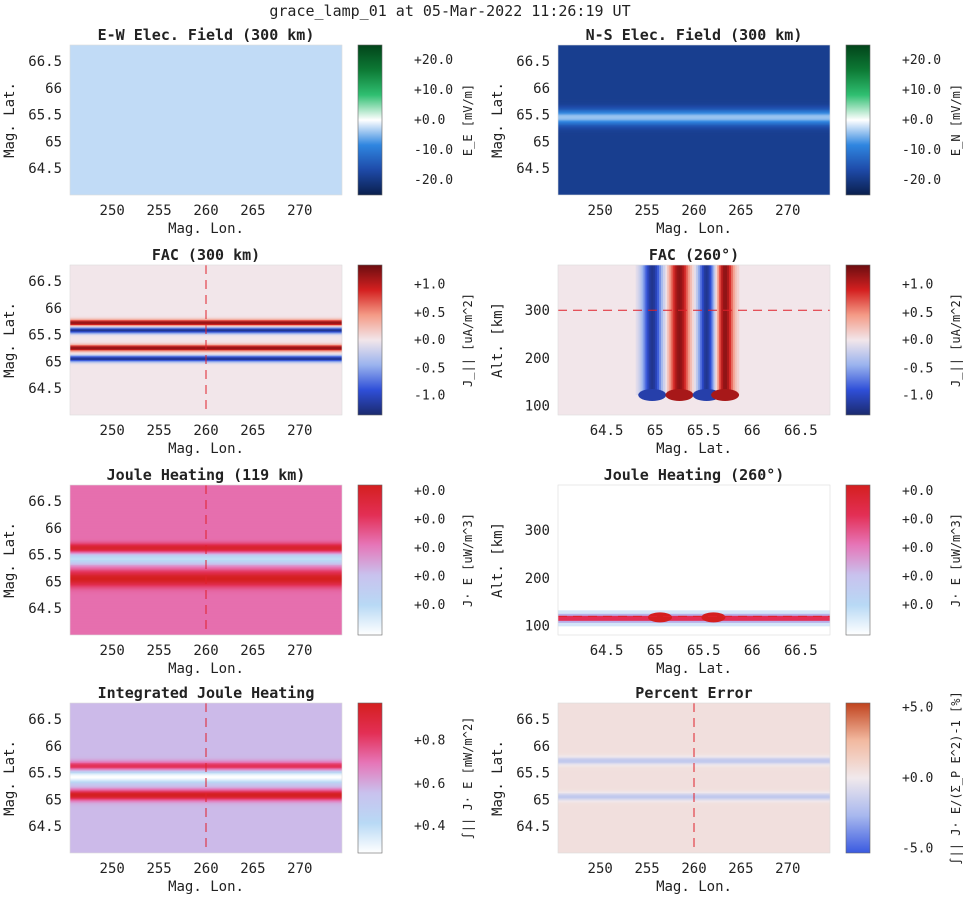 Image resolution: width=975 pixels, height=900 pixels. What do you see at coordinates (921, 60) in the screenshot?
I see `colorbar-tick-label: +20.0` at bounding box center [921, 60].